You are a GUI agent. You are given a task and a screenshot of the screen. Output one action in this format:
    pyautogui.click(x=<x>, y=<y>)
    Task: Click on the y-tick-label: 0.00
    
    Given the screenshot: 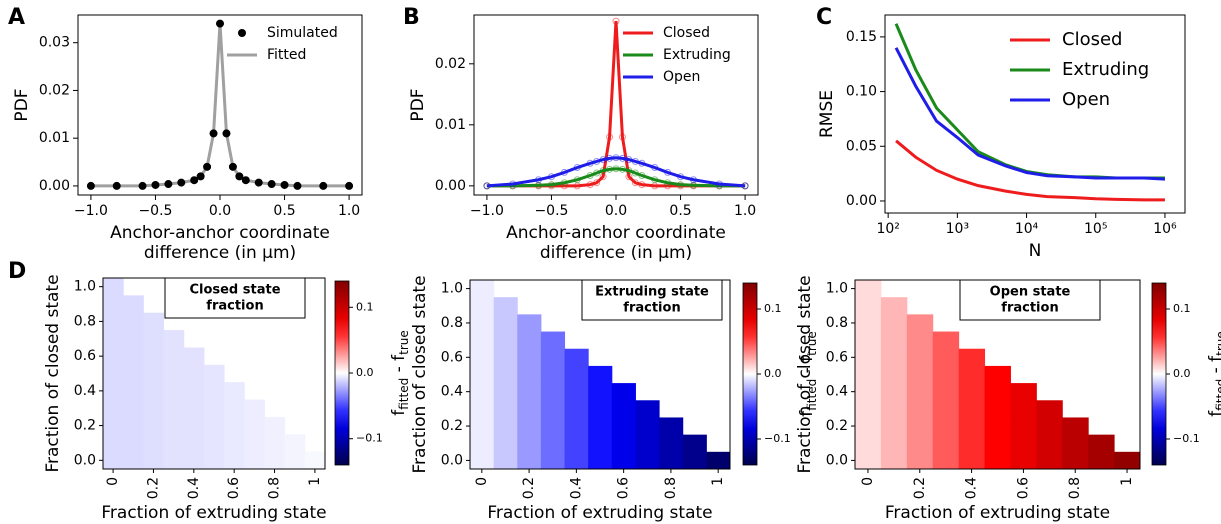 What is the action you would take?
    pyautogui.click(x=450, y=186)
    